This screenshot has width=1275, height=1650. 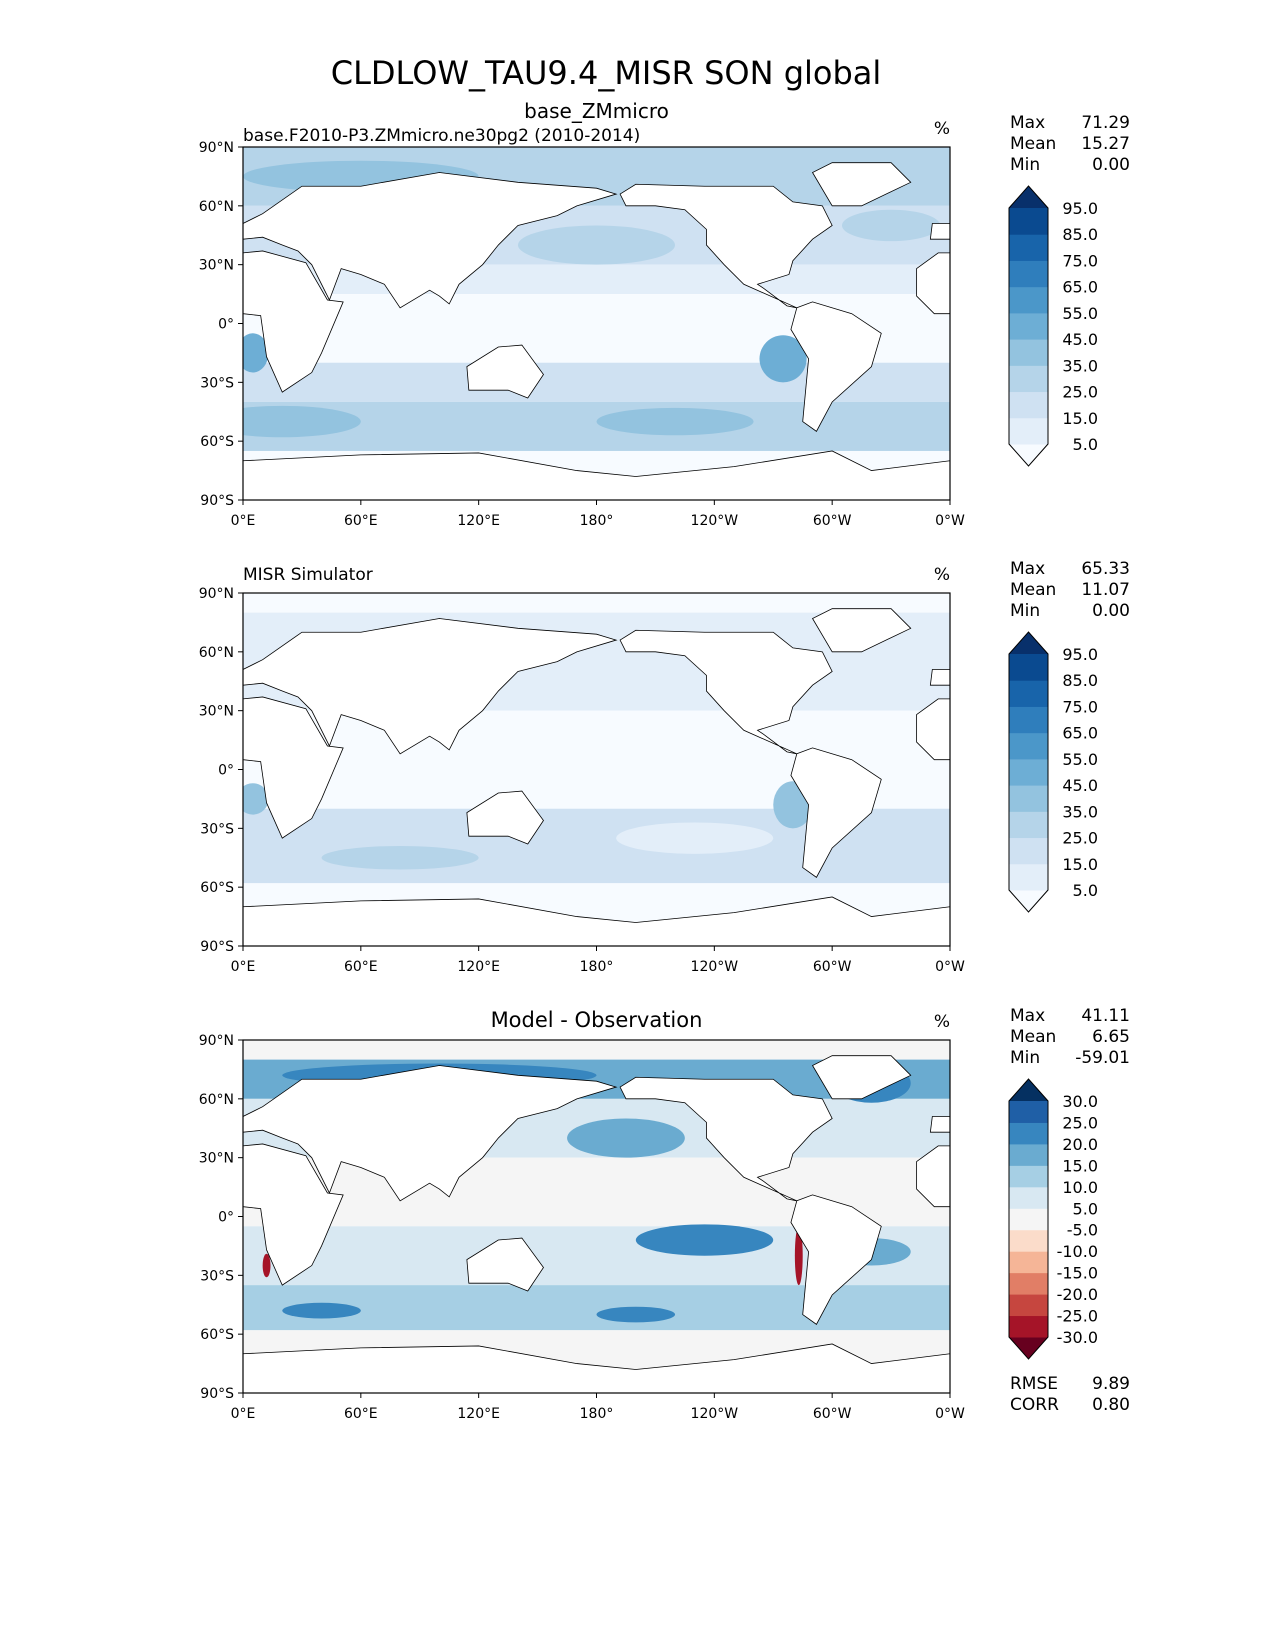 I want to click on stat-label: RMSE, so click(x=1034, y=1384).